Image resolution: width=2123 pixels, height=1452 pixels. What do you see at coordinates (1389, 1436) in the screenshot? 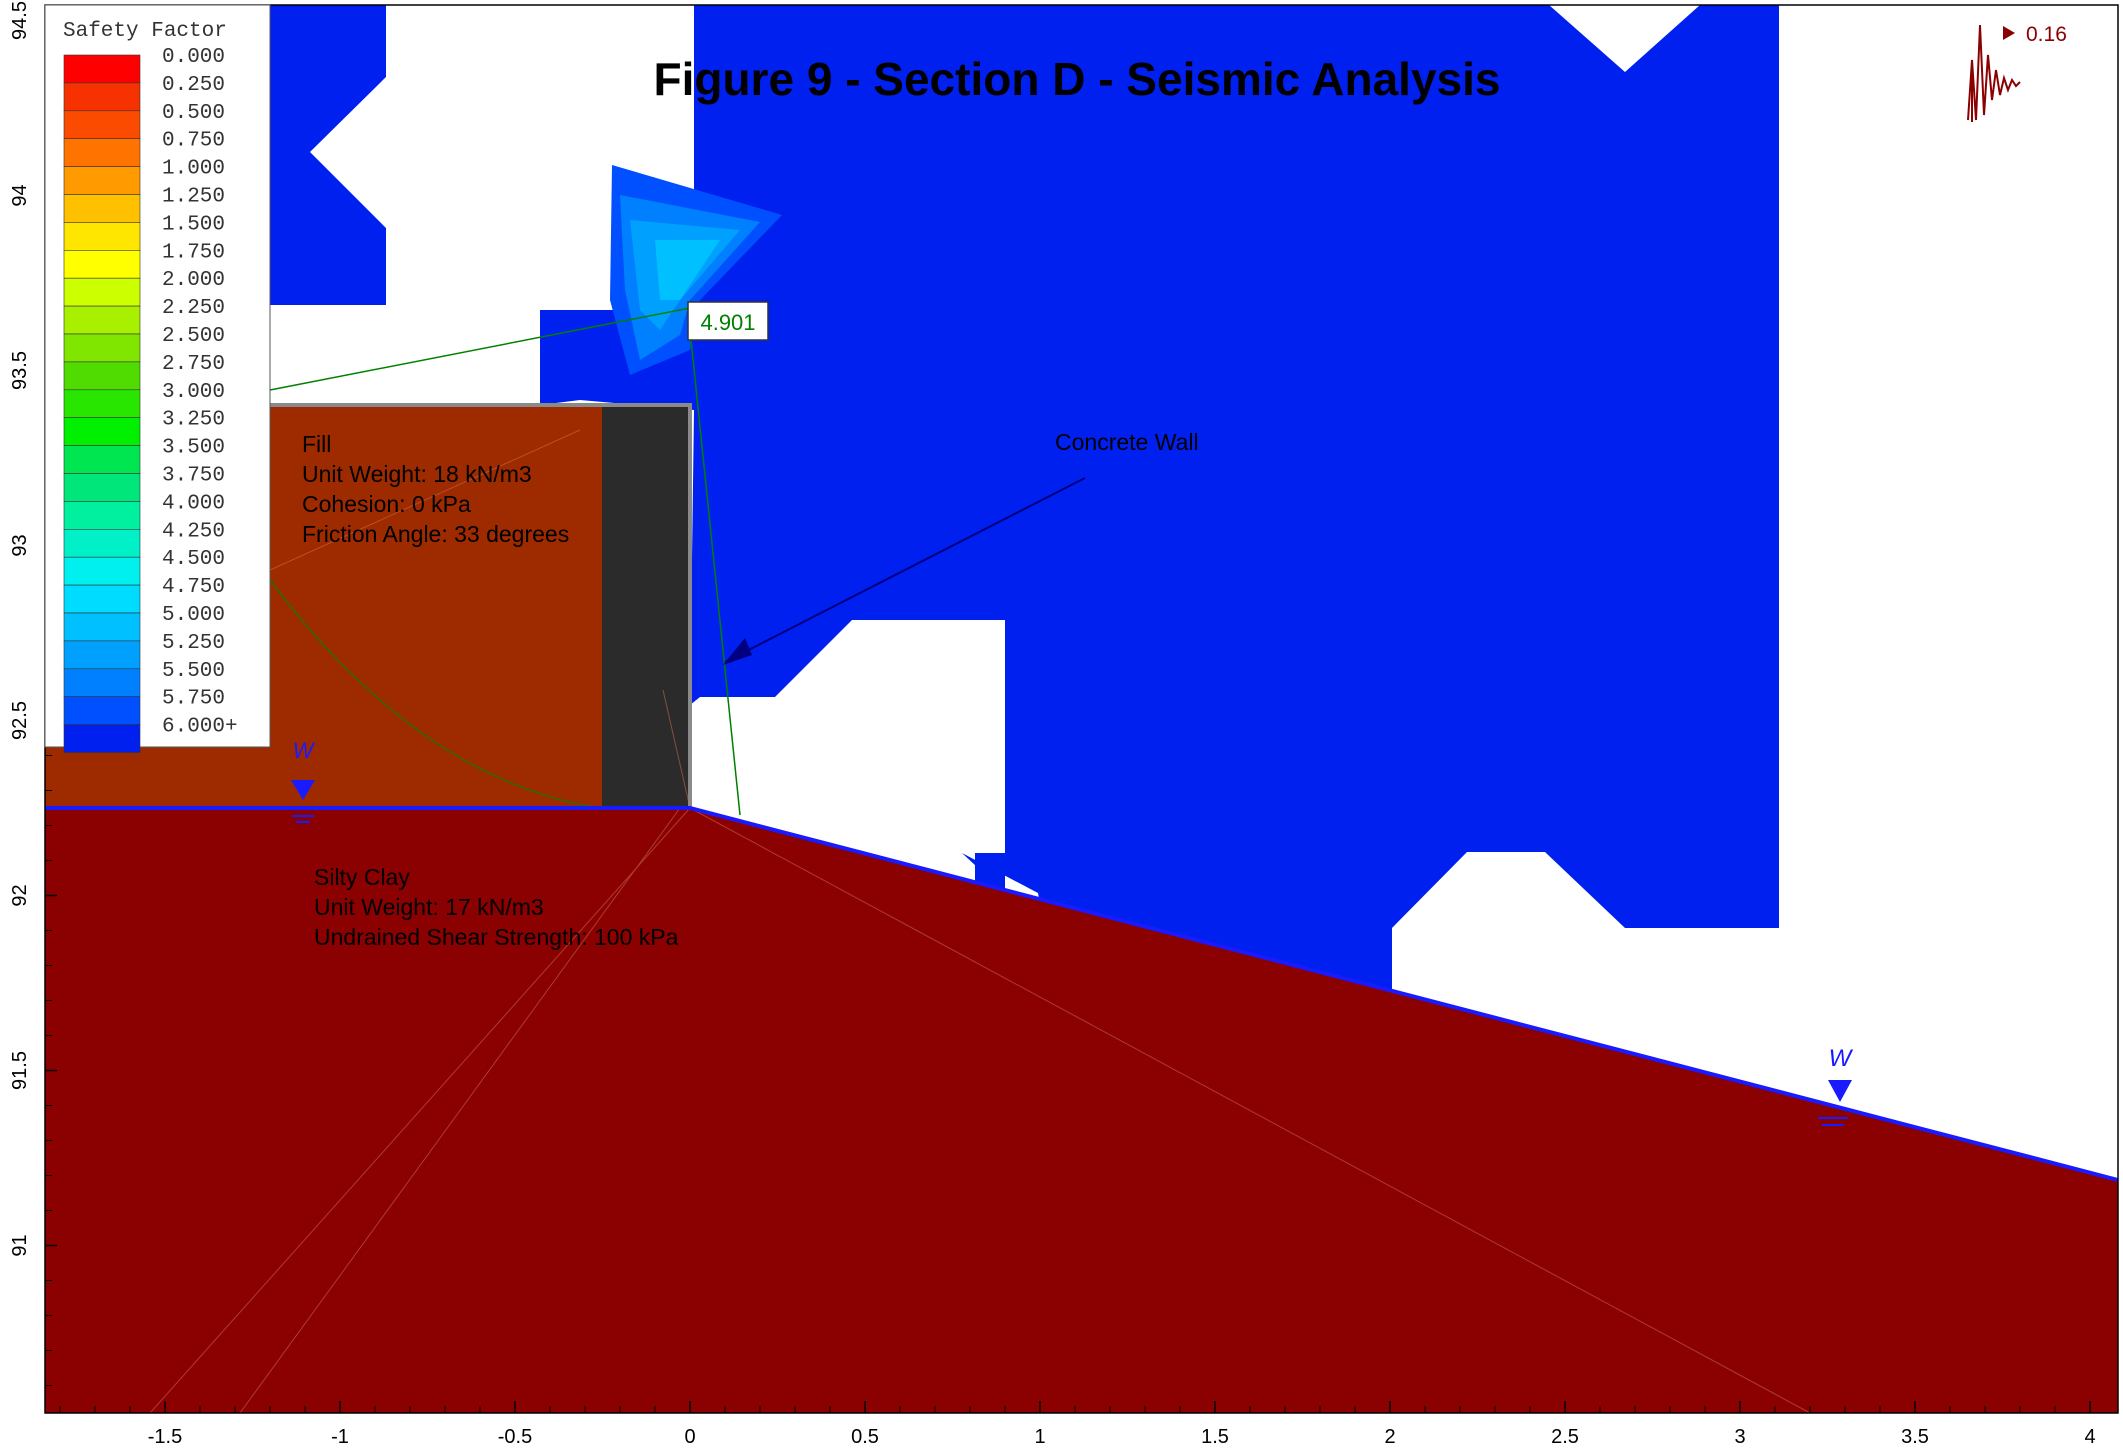
I see `x-tick-label: 2` at bounding box center [1389, 1436].